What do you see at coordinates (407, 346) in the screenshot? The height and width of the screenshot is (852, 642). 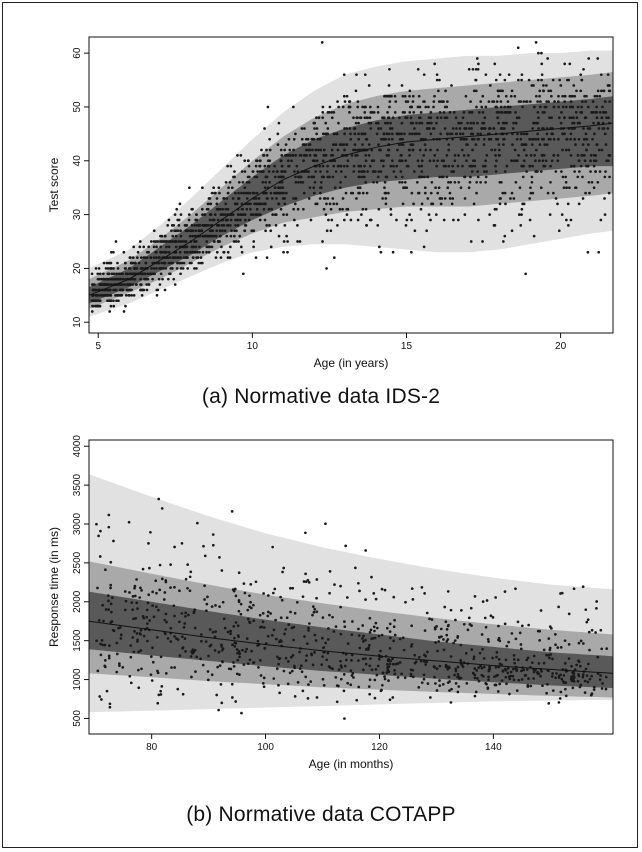 I see `x-tick-label-ids2: 15` at bounding box center [407, 346].